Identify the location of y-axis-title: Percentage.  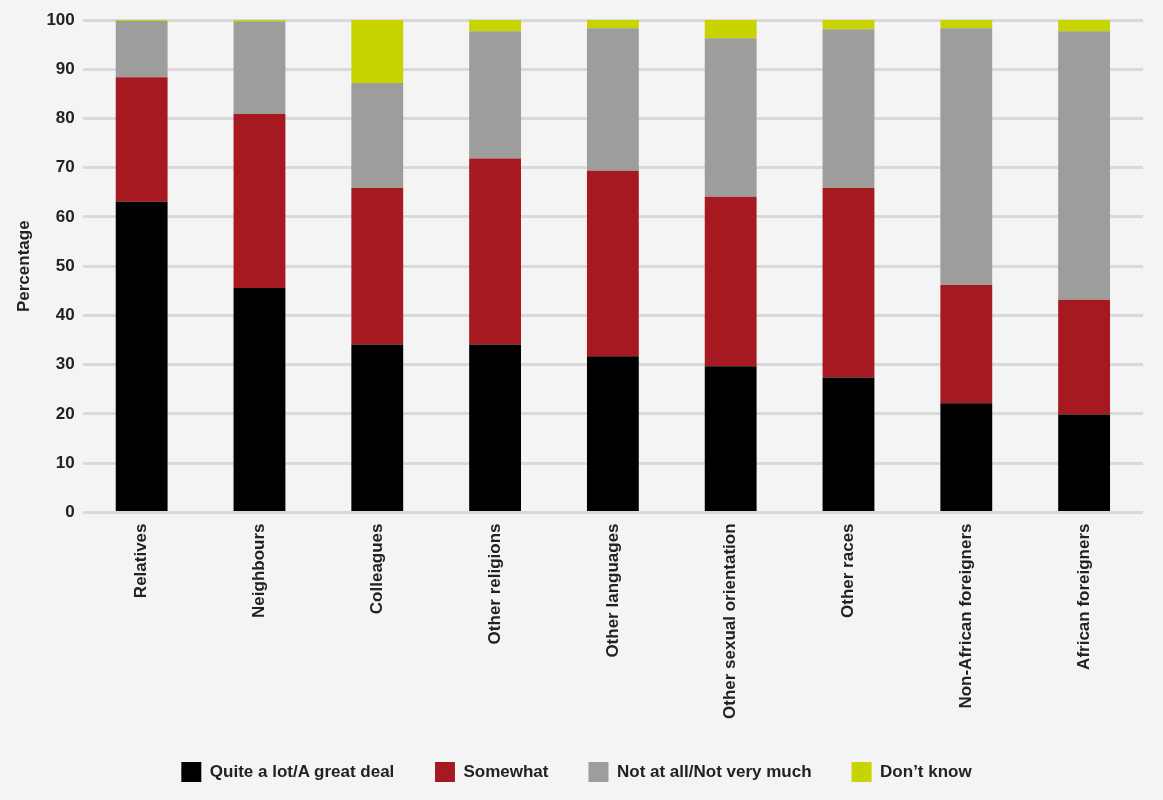
(23, 266).